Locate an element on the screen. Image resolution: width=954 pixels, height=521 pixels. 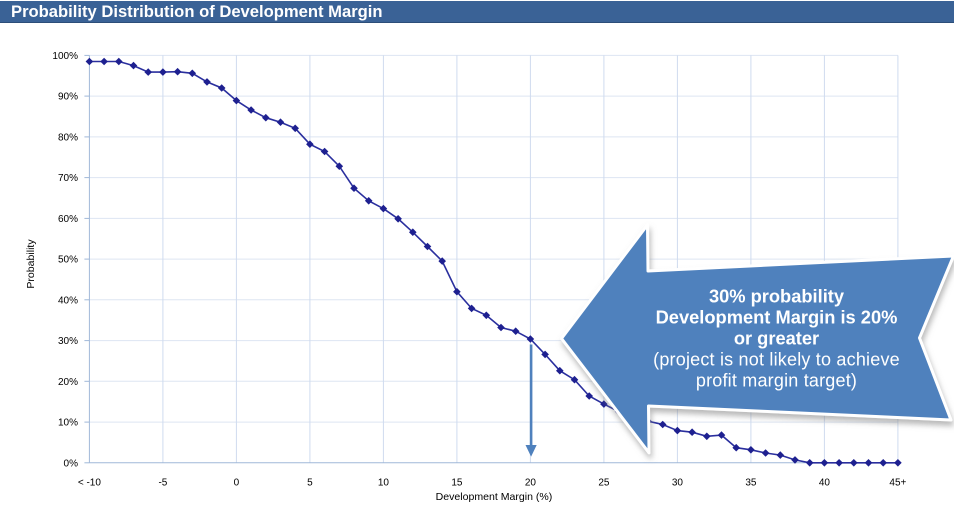
svg-text: 0% is located at coordinates (71, 463).